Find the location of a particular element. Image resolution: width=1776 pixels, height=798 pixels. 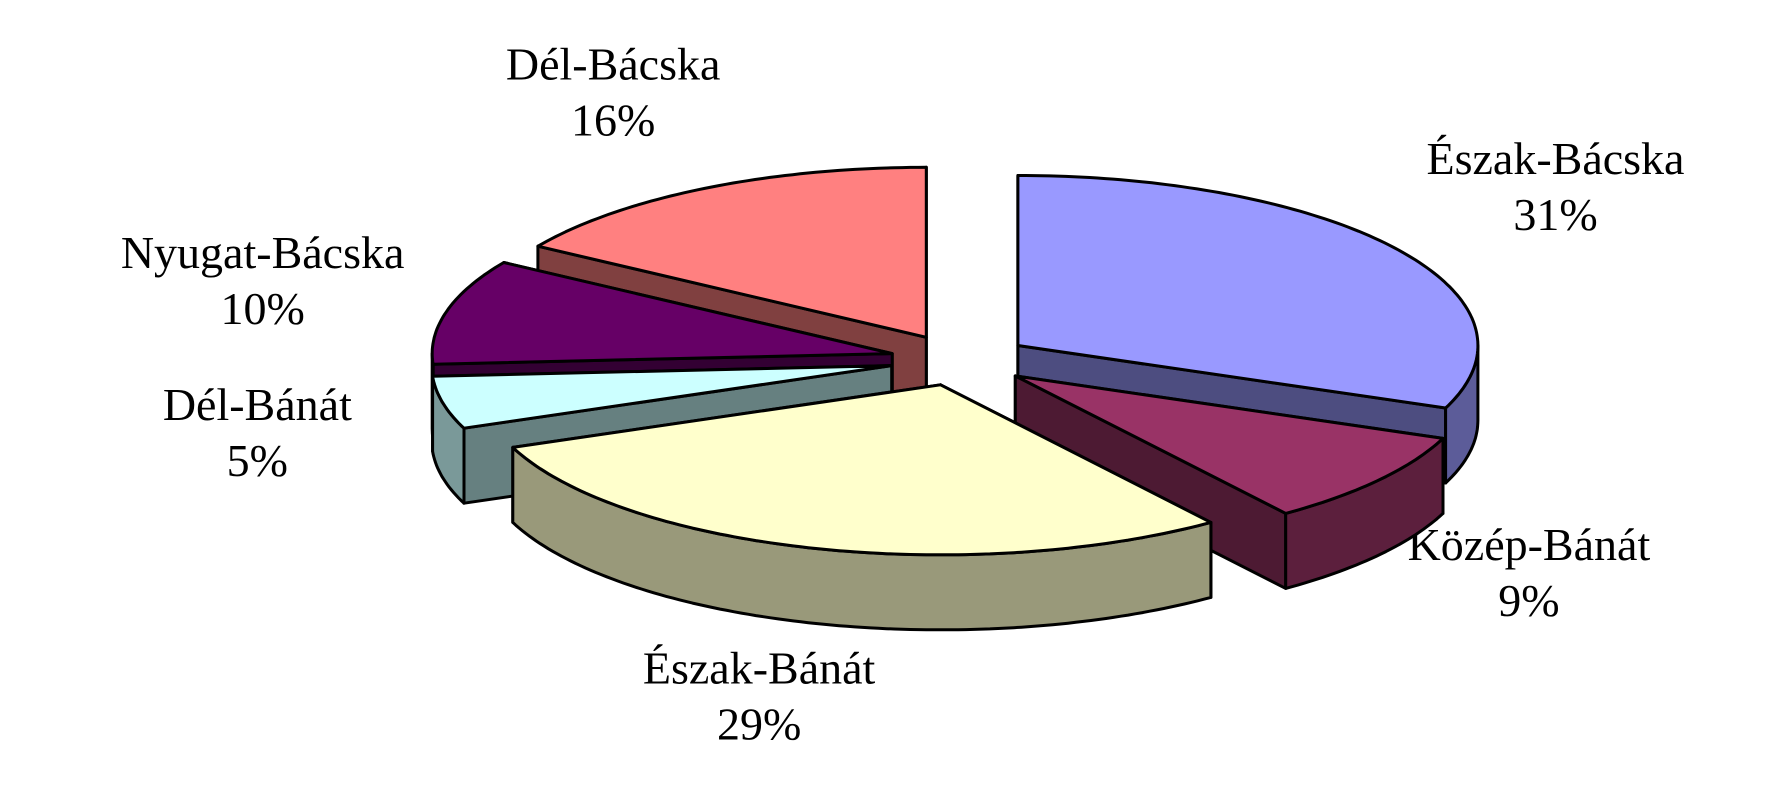

slice-label: Észak-Bácska is located at coordinates (1555, 158).